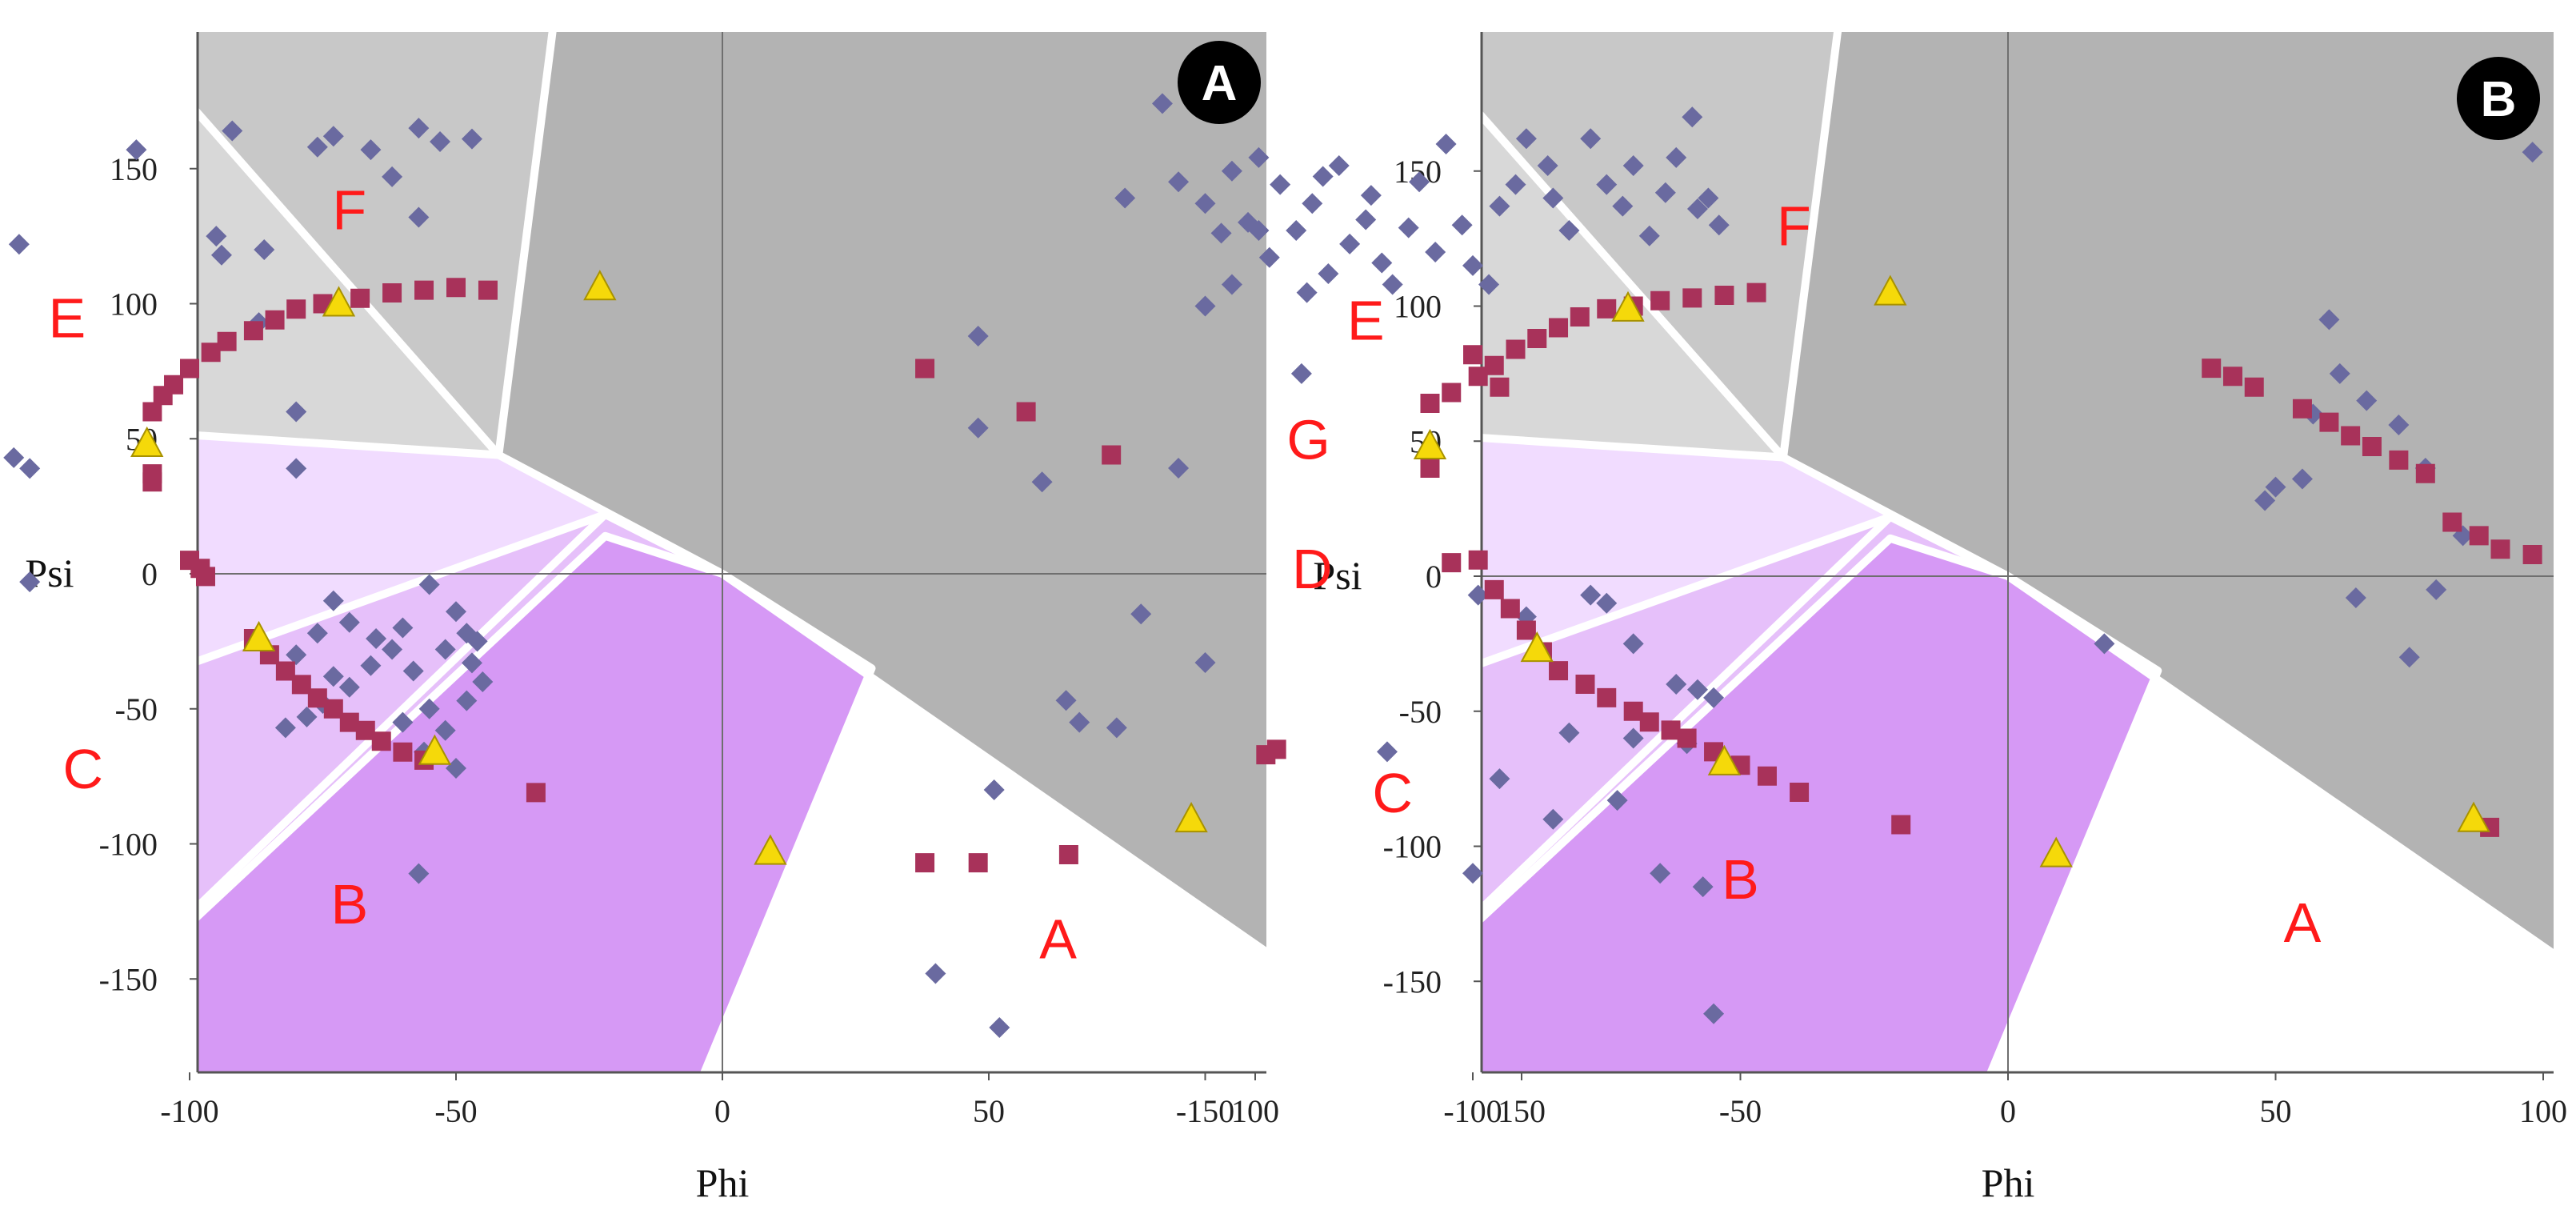 The image size is (2576, 1218). What do you see at coordinates (1205, 1111) in the screenshot?
I see `x-tick-label: -150` at bounding box center [1205, 1111].